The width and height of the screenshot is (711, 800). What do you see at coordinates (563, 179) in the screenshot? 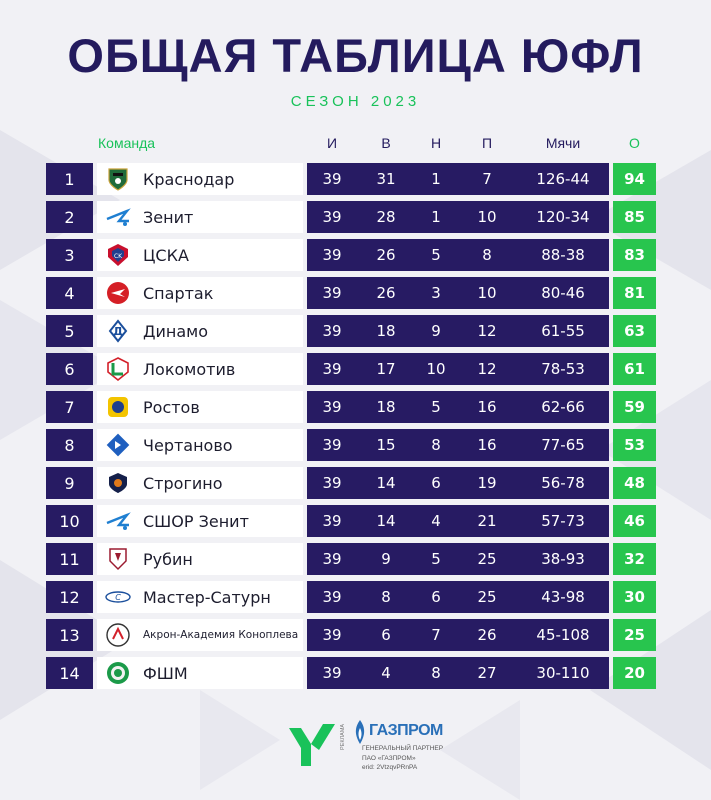
I see `stat-goals: 126-44` at bounding box center [563, 179].